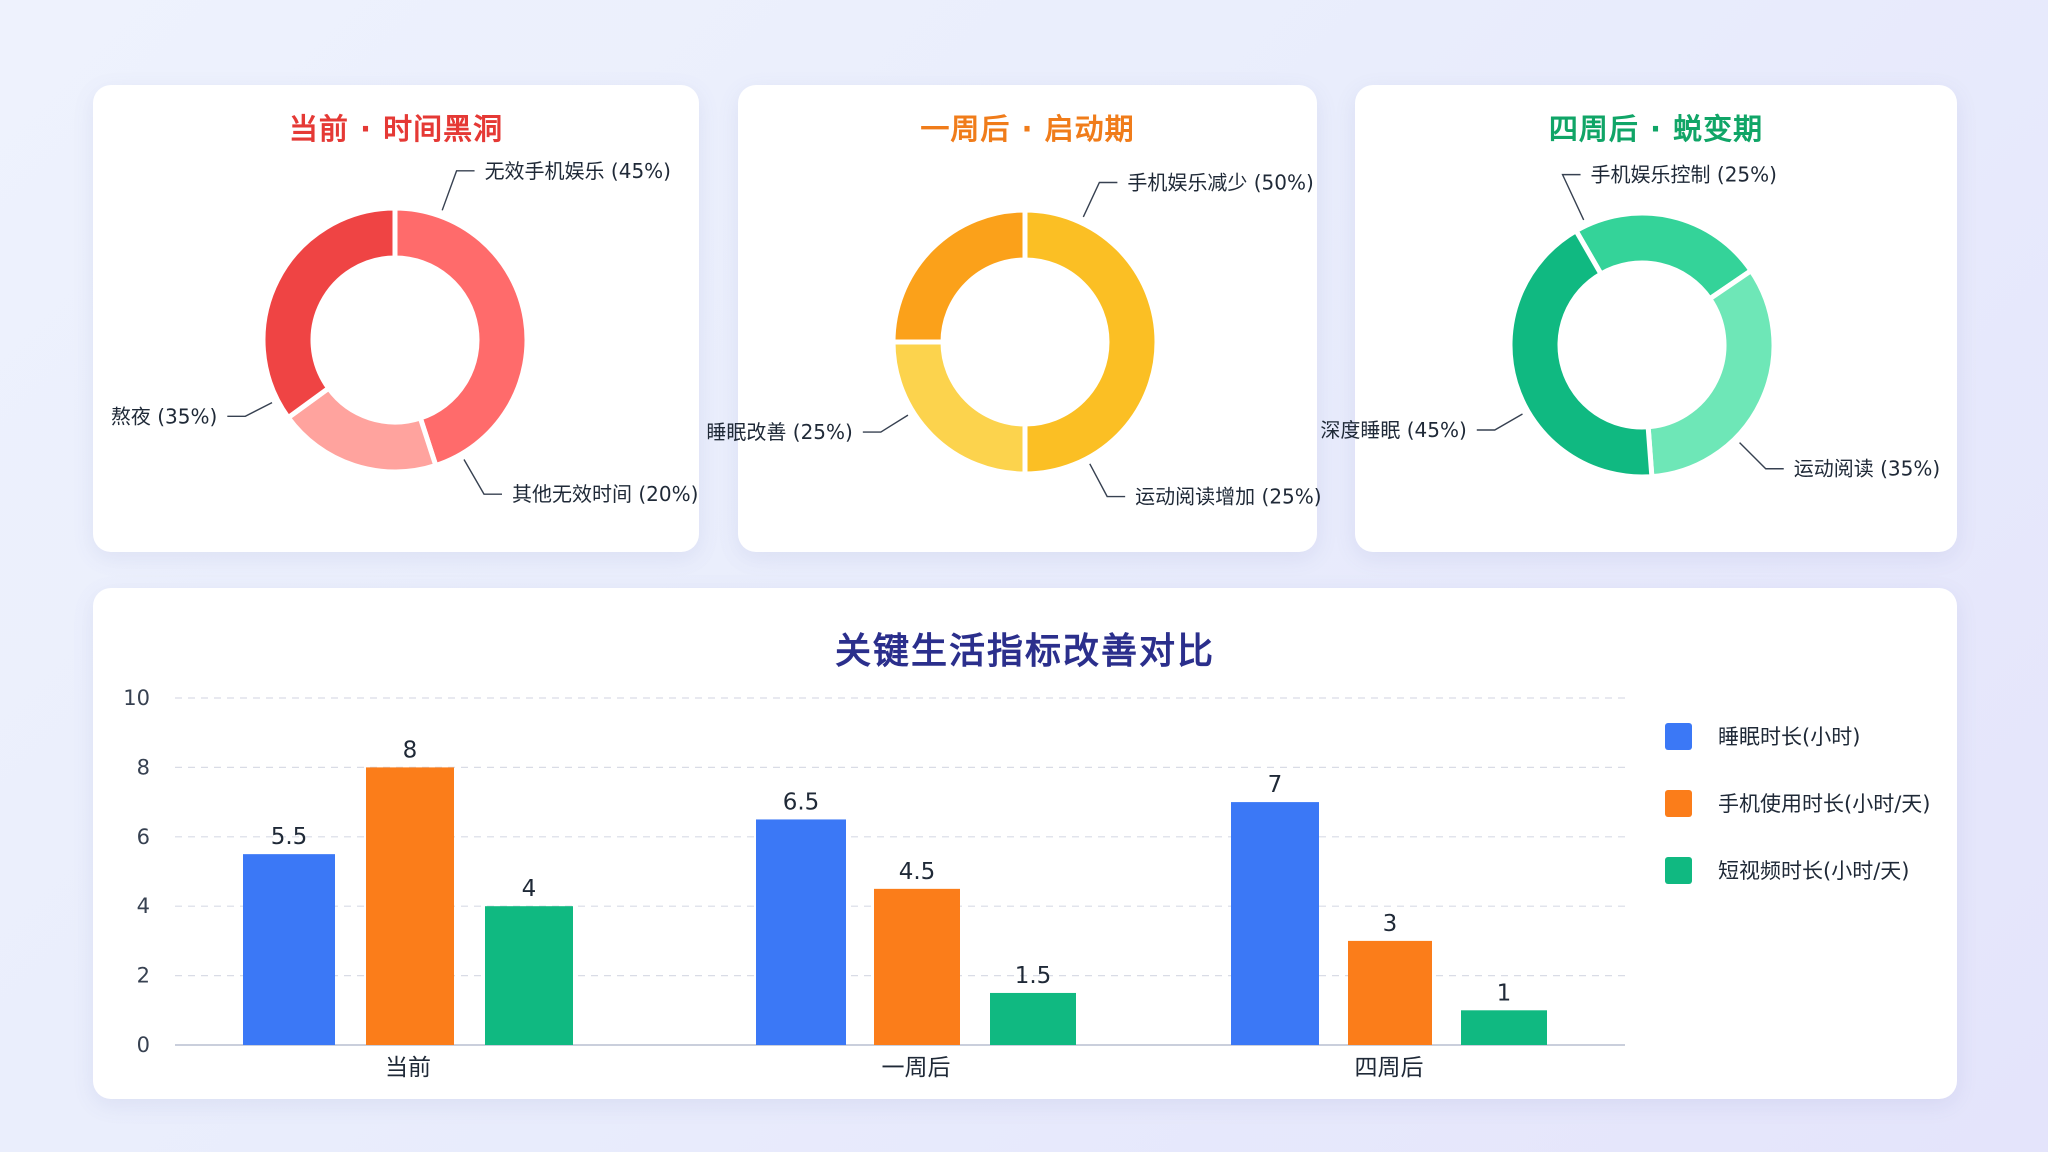  Describe the element at coordinates (917, 966) in the screenshot. I see `bar-week-one-phone` at that location.